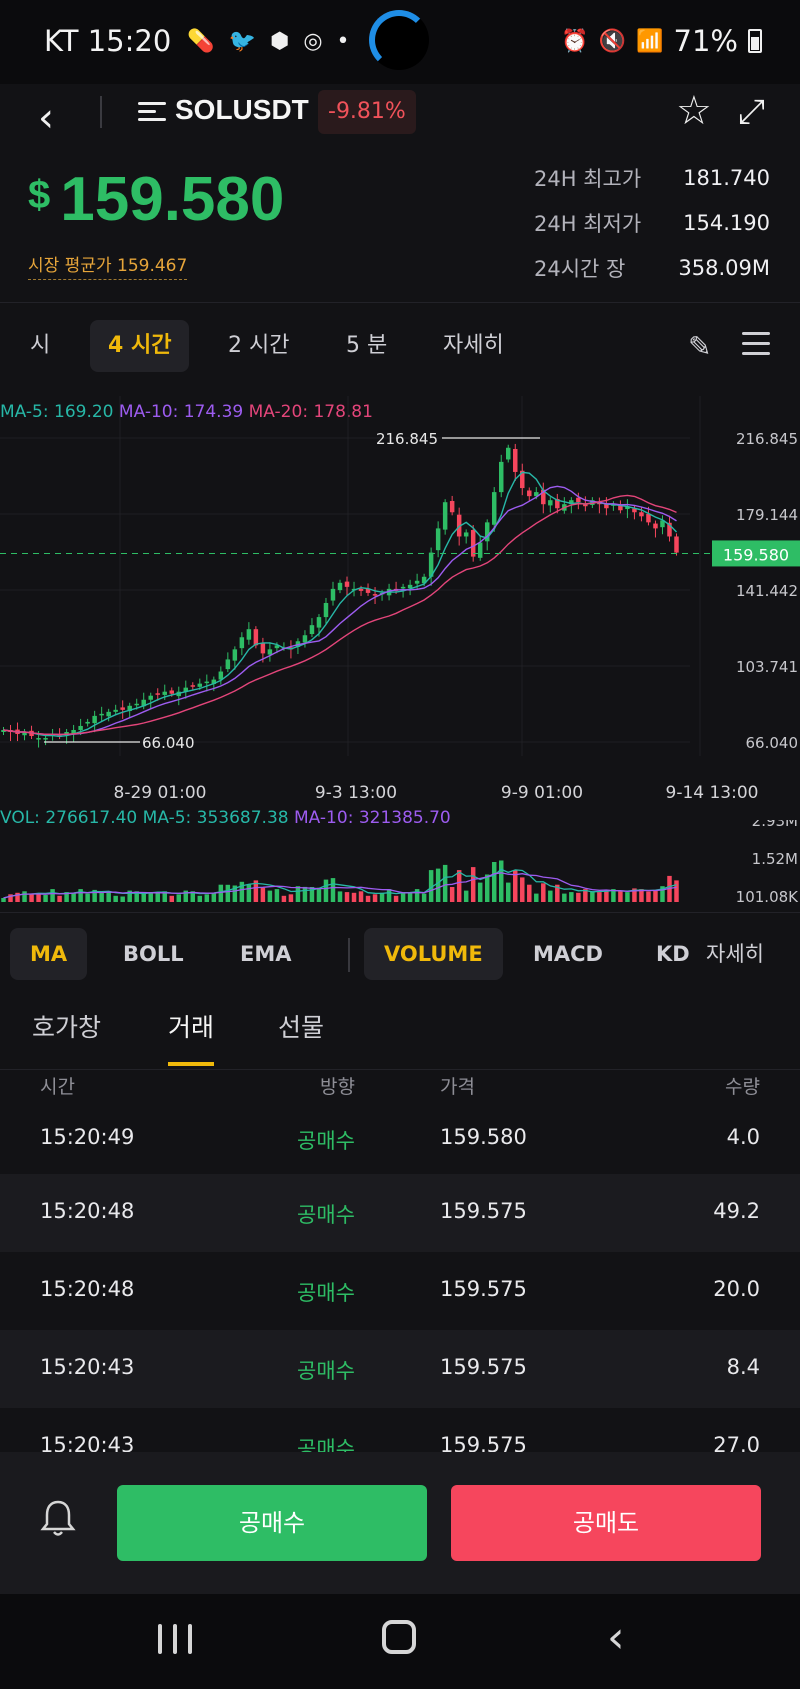 This screenshot has width=800, height=1689. I want to click on tab-orderbook: 호가창, so click(67, 1027).